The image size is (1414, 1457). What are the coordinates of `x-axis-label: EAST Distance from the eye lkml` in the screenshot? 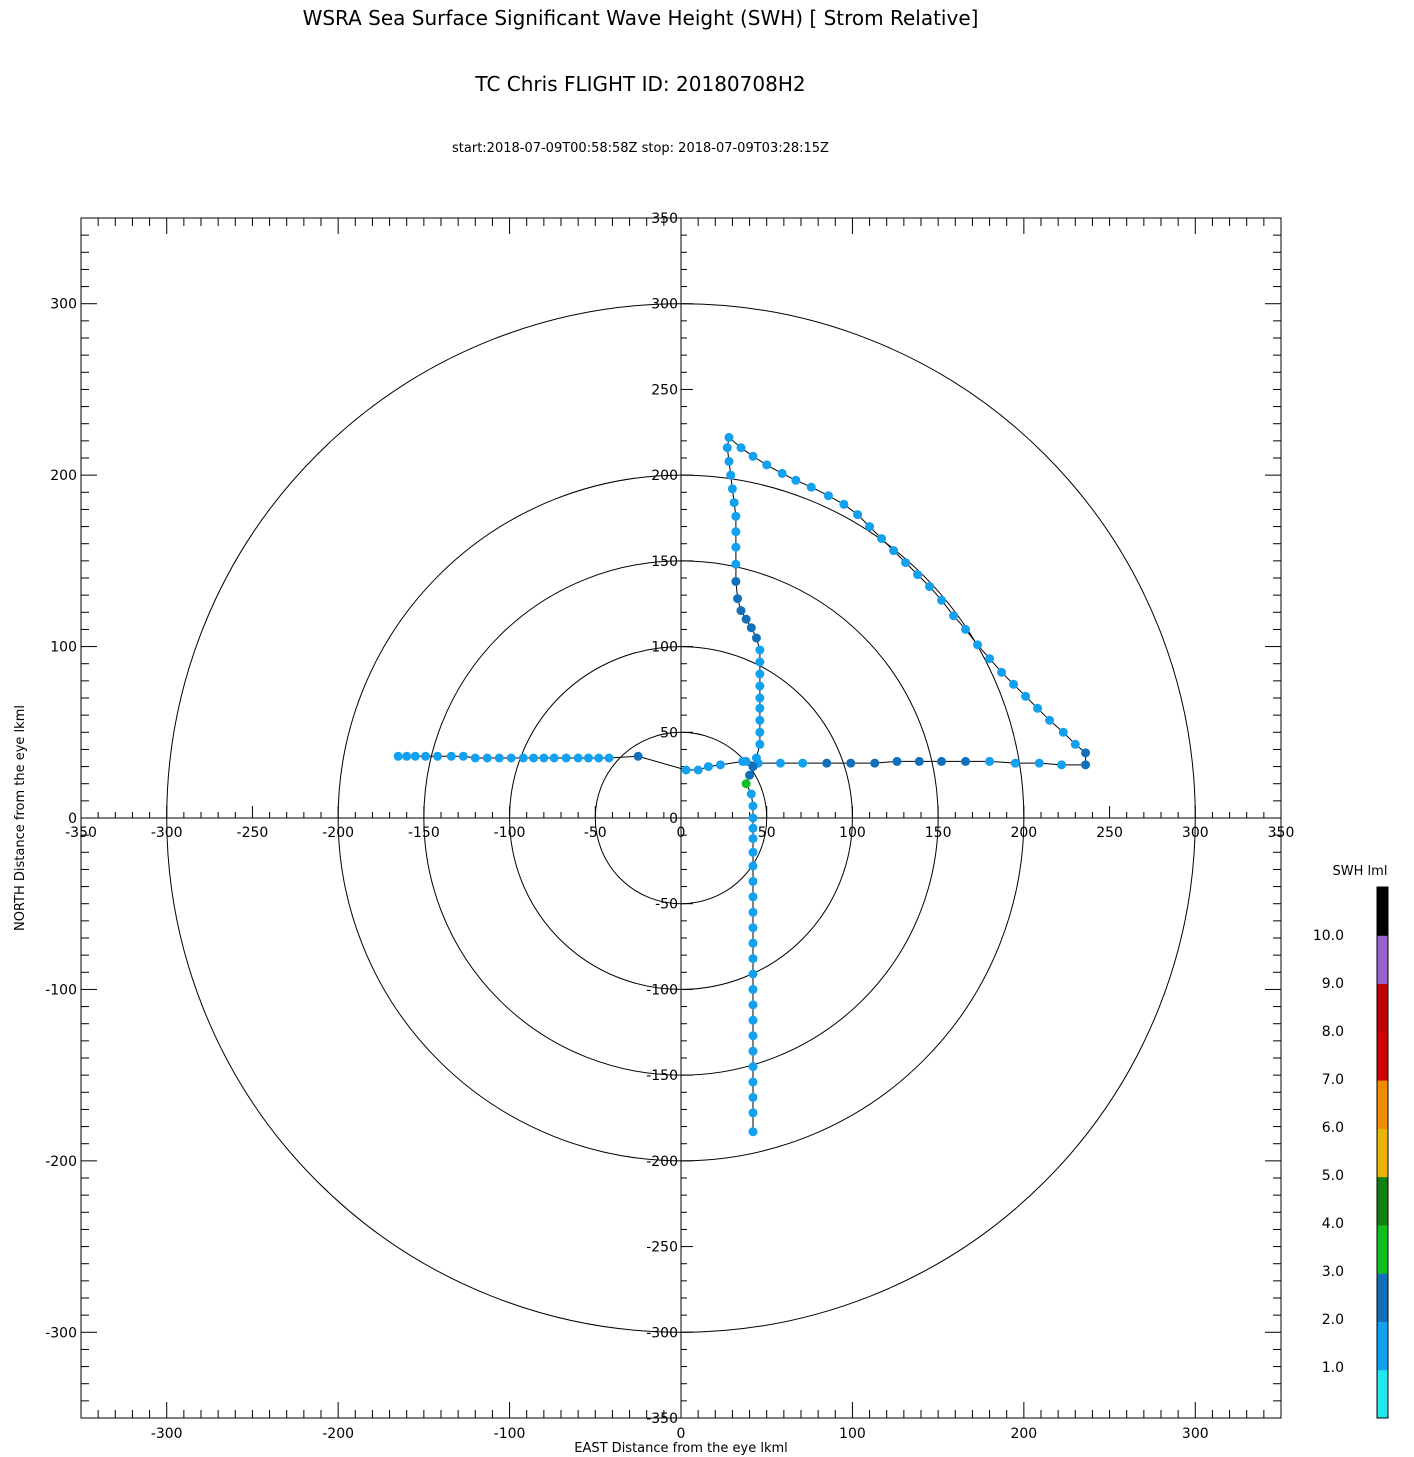 It's located at (681, 1448).